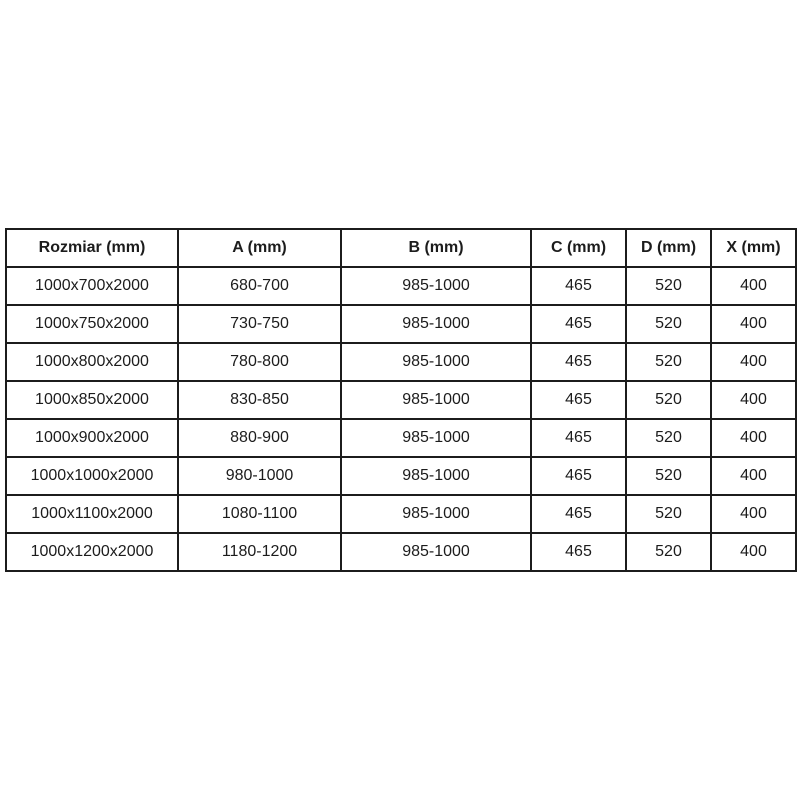 The height and width of the screenshot is (800, 800). Describe the element at coordinates (259, 400) in the screenshot. I see `cell-a: 830-850` at that location.